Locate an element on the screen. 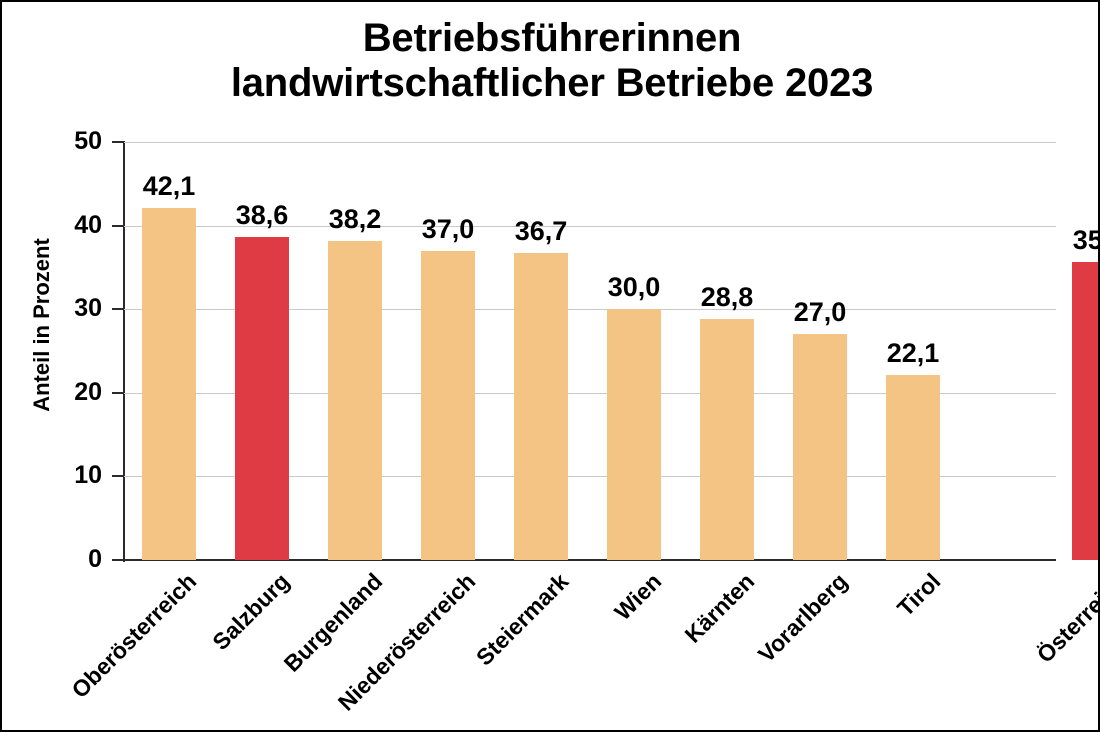 This screenshot has width=1100, height=732. bar: 28,8 is located at coordinates (727, 351).